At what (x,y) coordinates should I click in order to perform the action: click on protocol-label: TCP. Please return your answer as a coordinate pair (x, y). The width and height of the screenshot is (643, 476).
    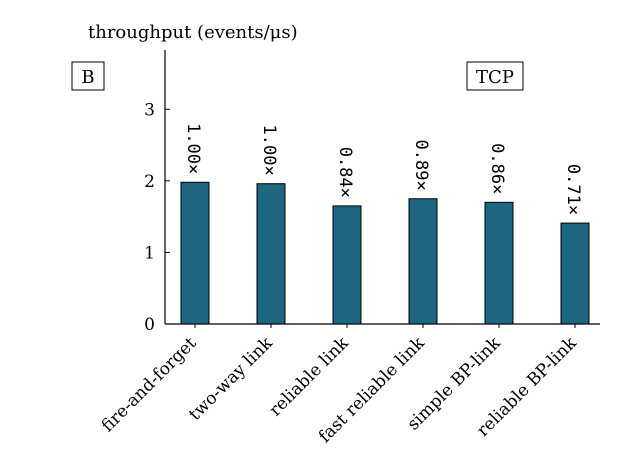
    Looking at the image, I should click on (495, 77).